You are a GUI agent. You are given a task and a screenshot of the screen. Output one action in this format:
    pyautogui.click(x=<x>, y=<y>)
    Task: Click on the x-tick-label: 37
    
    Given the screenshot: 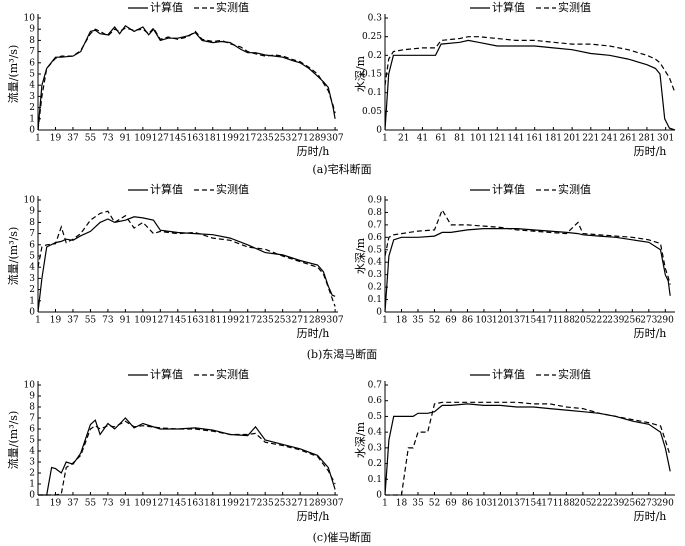 What is the action you would take?
    pyautogui.click(x=73, y=504)
    